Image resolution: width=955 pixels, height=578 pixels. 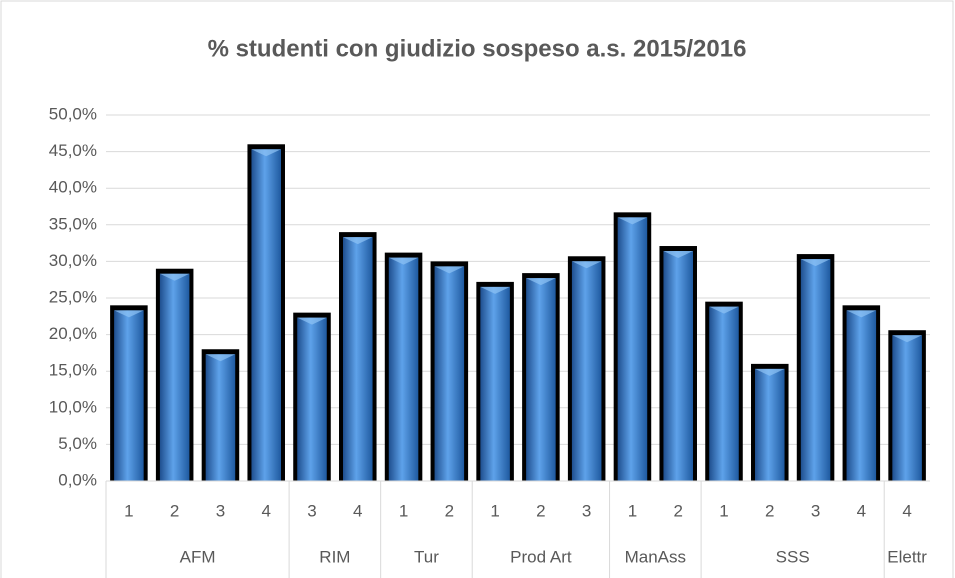 What do you see at coordinates (198, 556) in the screenshot?
I see `group-label: AFM` at bounding box center [198, 556].